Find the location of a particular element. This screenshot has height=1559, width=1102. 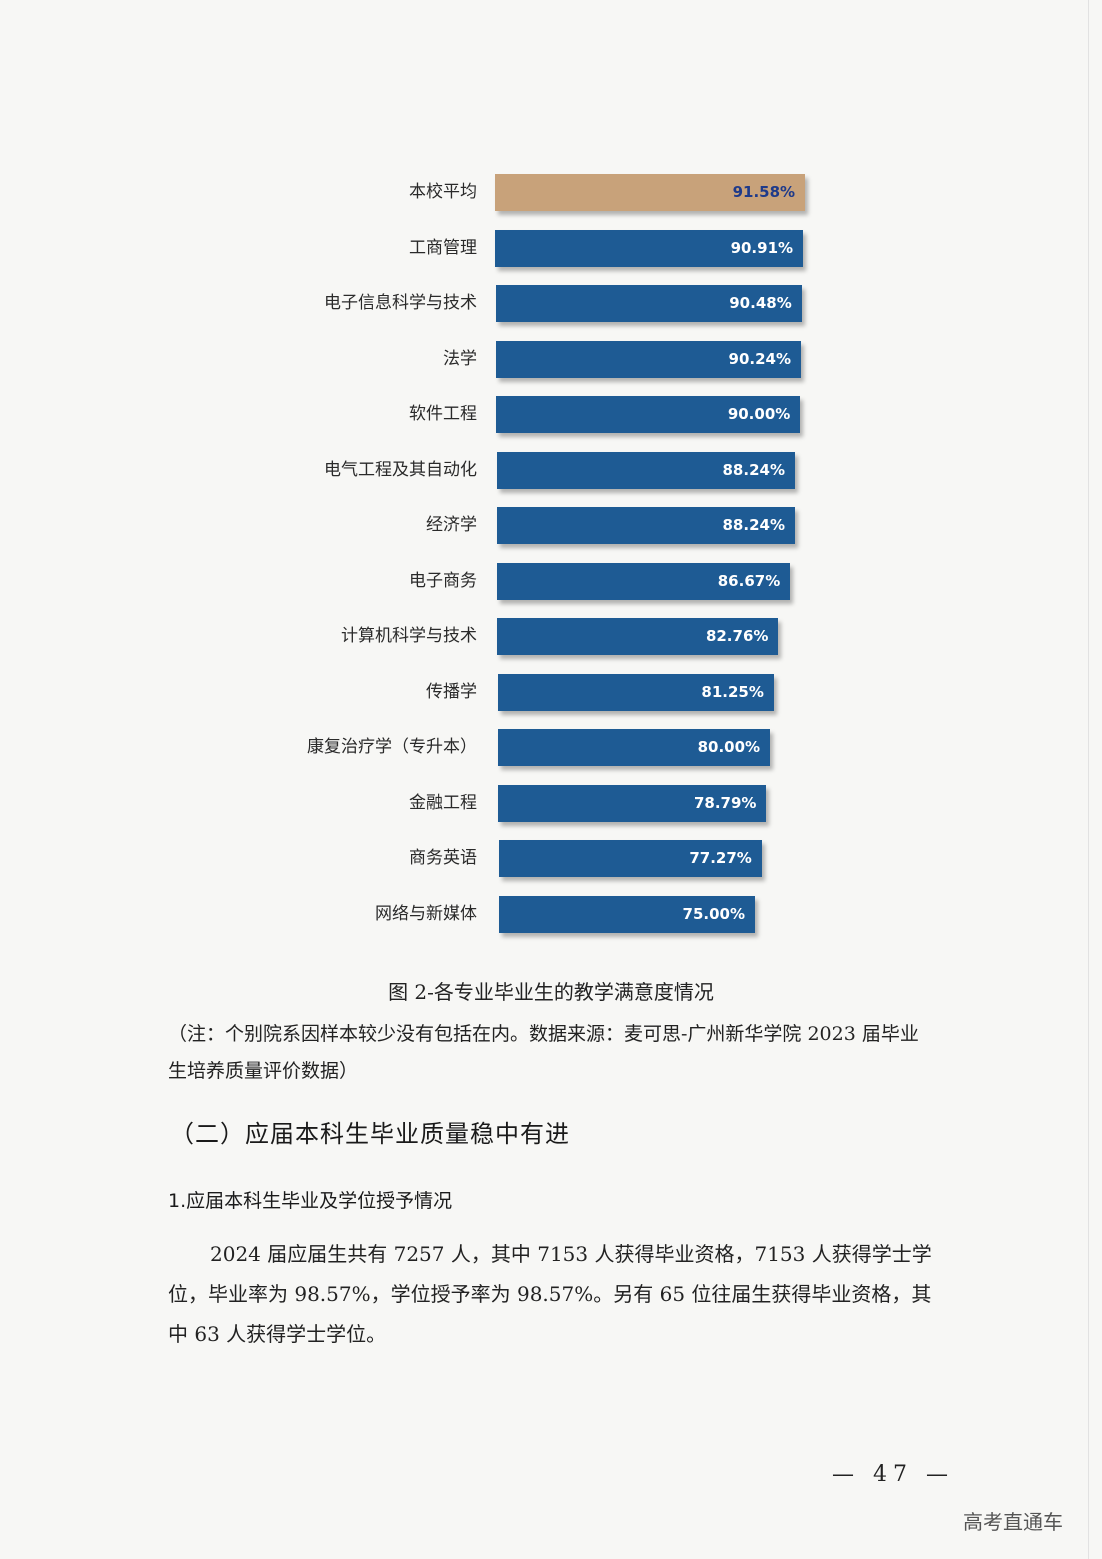

bar-category-label: 网络与新媒体 is located at coordinates (426, 913).